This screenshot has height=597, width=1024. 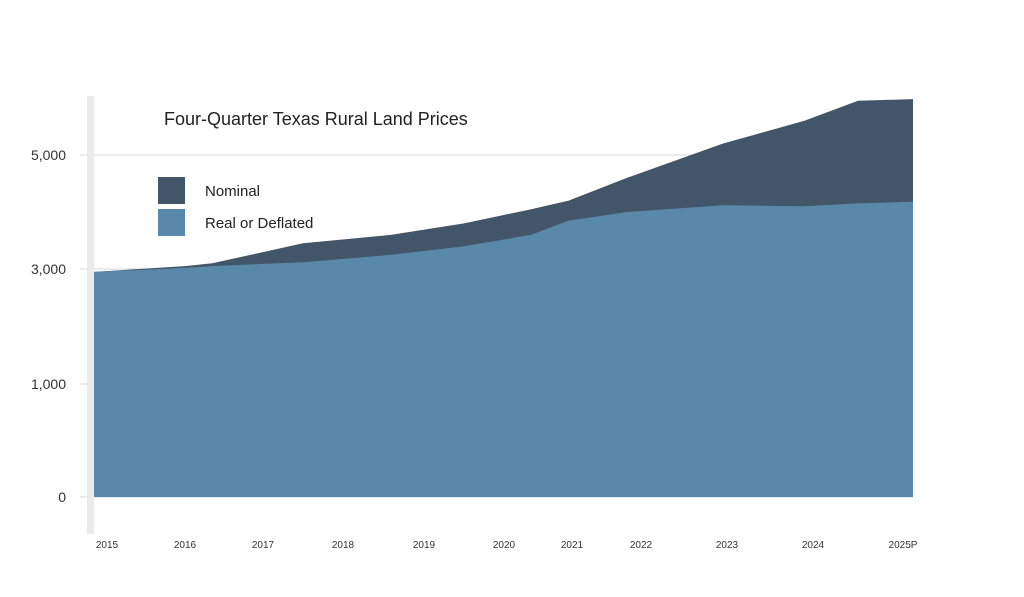 What do you see at coordinates (903, 545) in the screenshot?
I see `x-tick-label: 2025P` at bounding box center [903, 545].